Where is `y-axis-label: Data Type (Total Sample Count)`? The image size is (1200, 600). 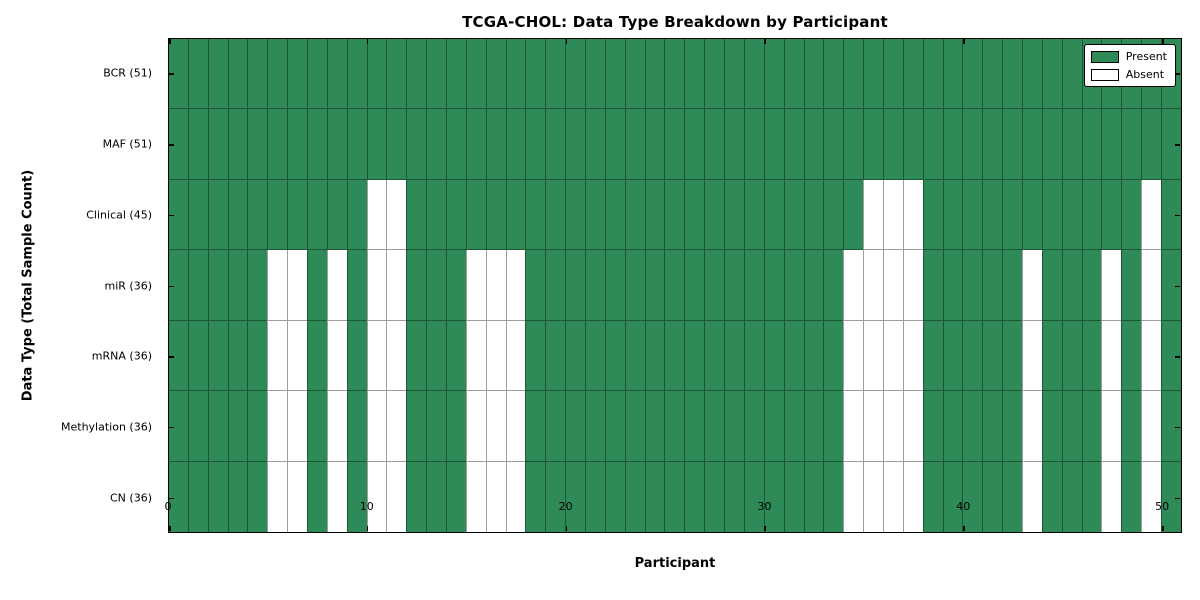
y-axis-label: Data Type (Total Sample Count) is located at coordinates (28, 285).